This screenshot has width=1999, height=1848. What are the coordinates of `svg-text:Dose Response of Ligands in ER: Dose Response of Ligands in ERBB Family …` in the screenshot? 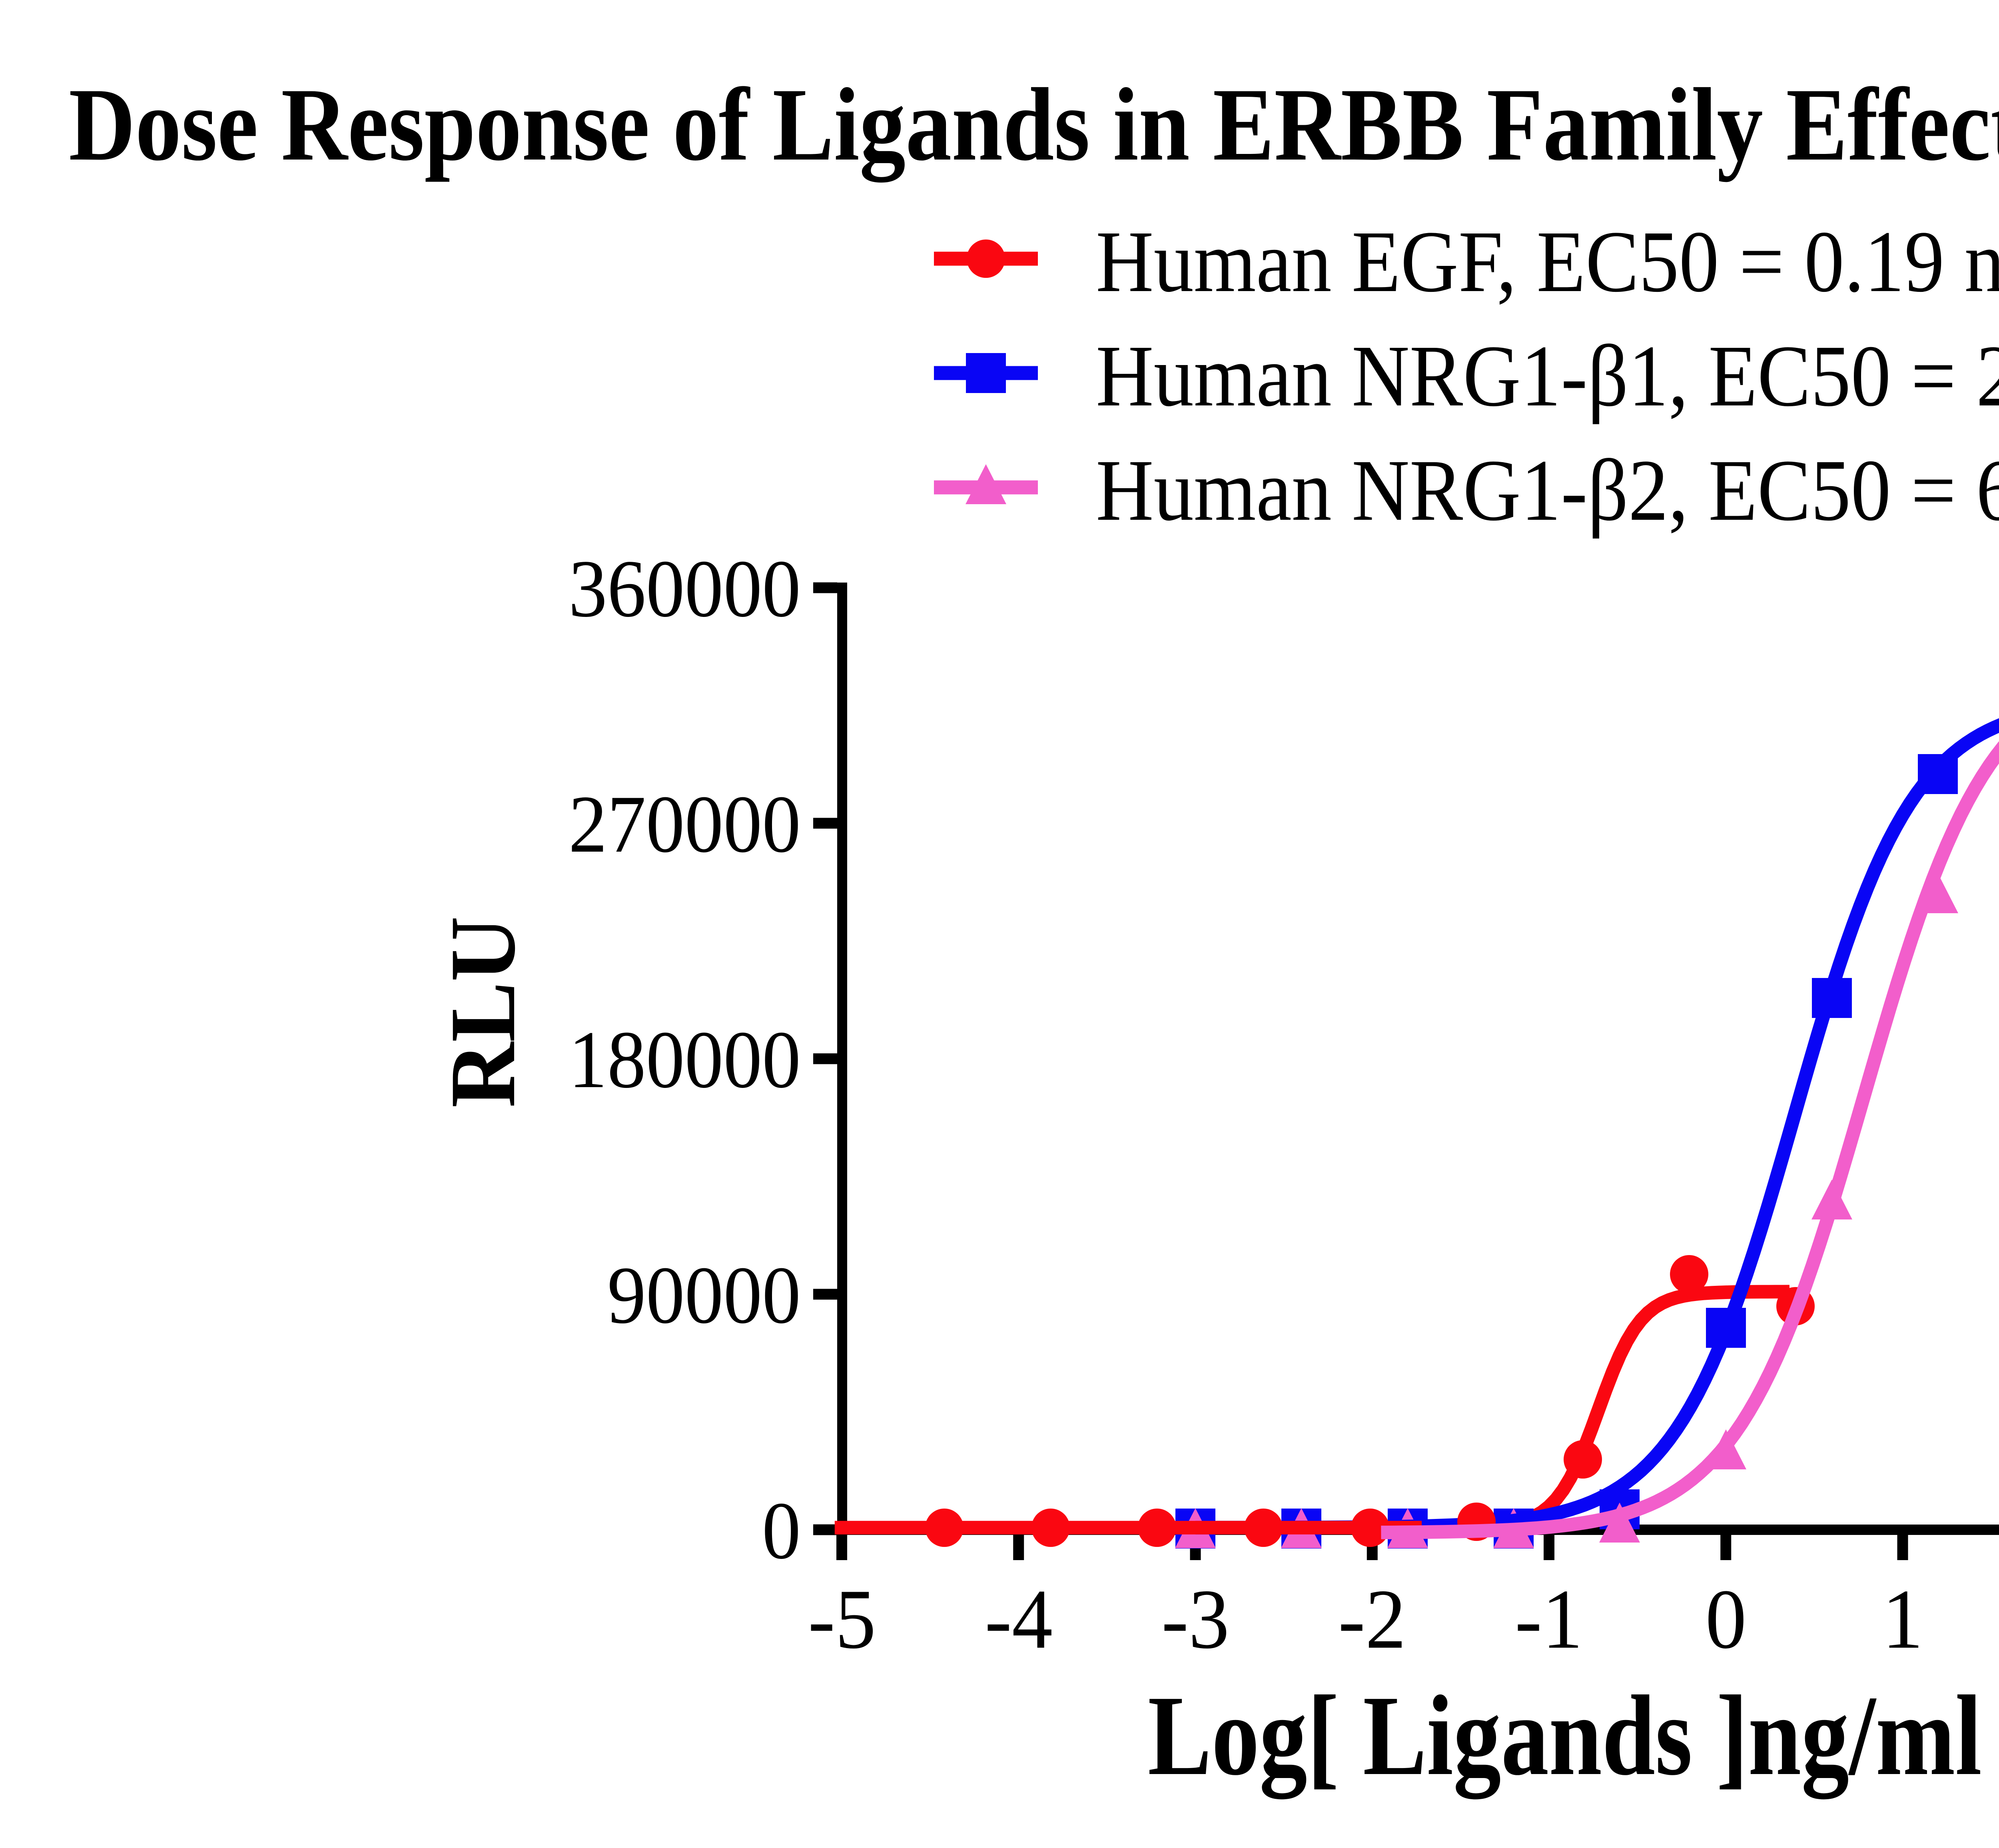 It's located at (1034, 126).